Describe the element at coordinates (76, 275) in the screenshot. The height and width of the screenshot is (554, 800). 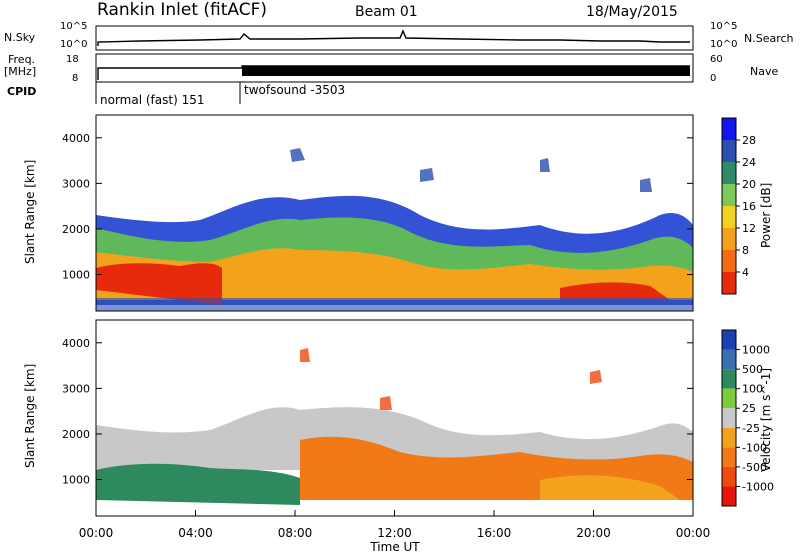
I see `power-ytick-label: 1000` at that location.